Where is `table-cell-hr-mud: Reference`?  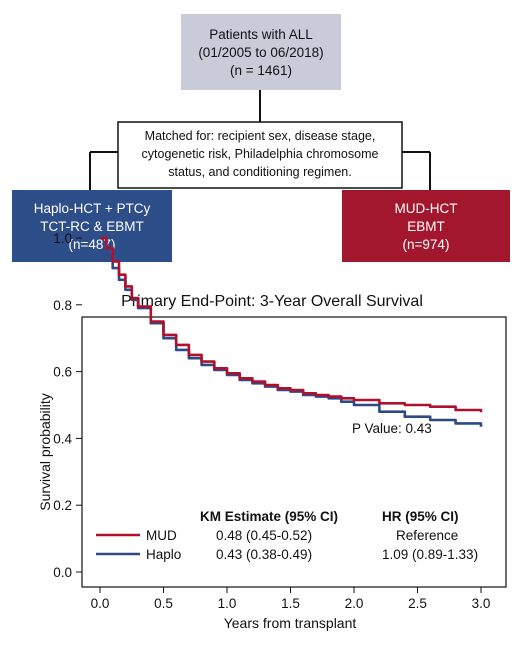
table-cell-hr-mud: Reference is located at coordinates (427, 535).